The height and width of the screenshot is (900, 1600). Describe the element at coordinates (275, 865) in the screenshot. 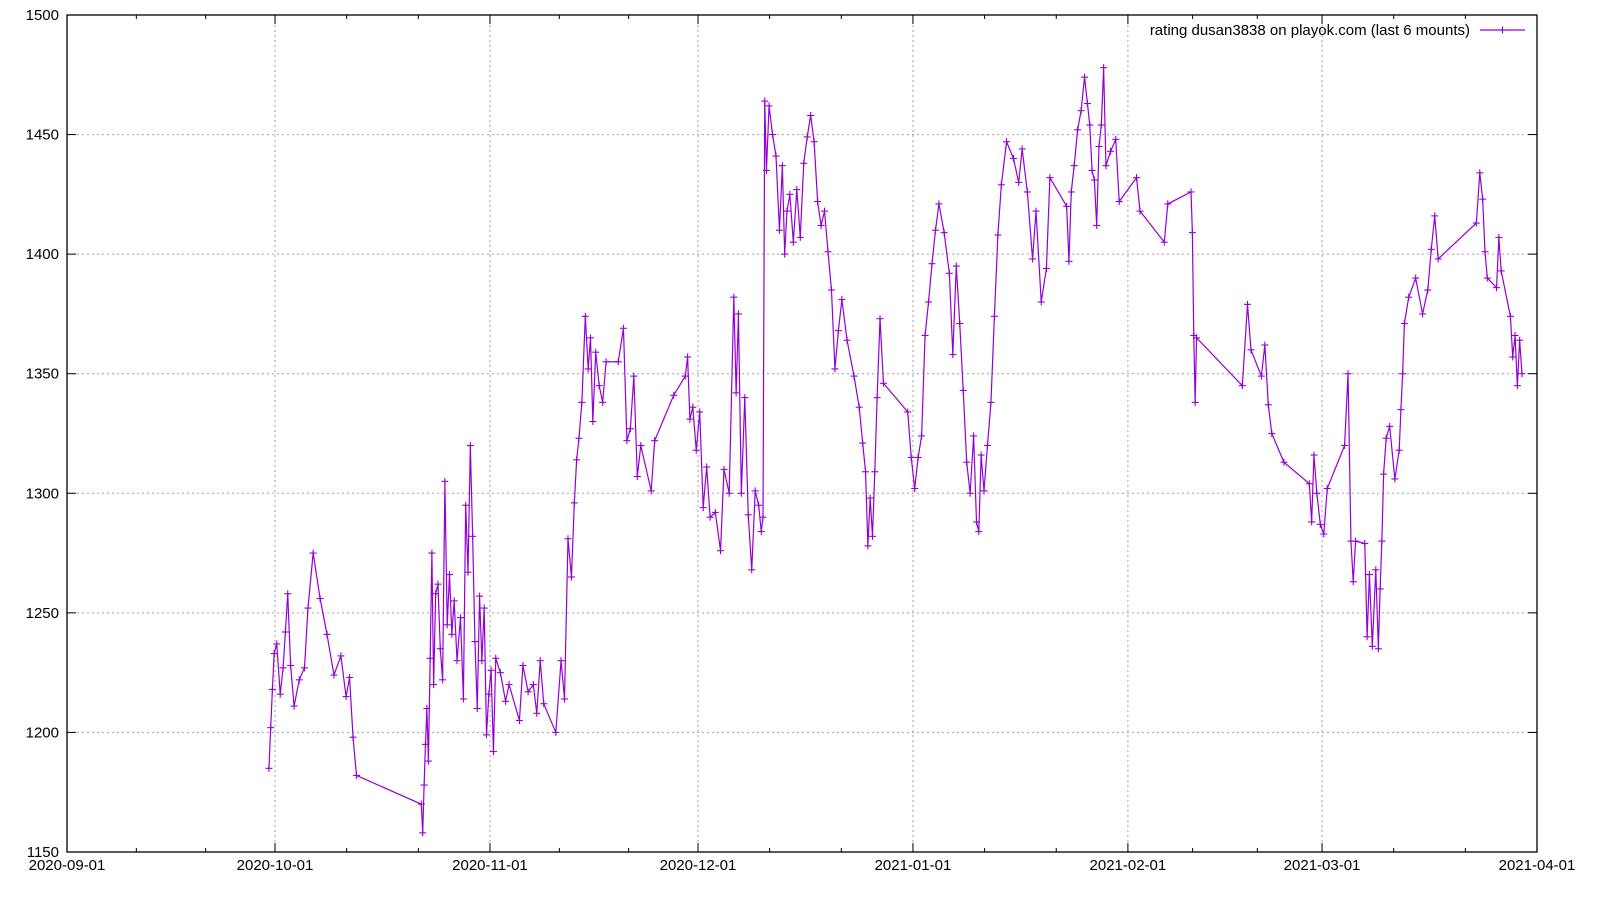

I see `x-tick-label: 2020-10-01` at that location.